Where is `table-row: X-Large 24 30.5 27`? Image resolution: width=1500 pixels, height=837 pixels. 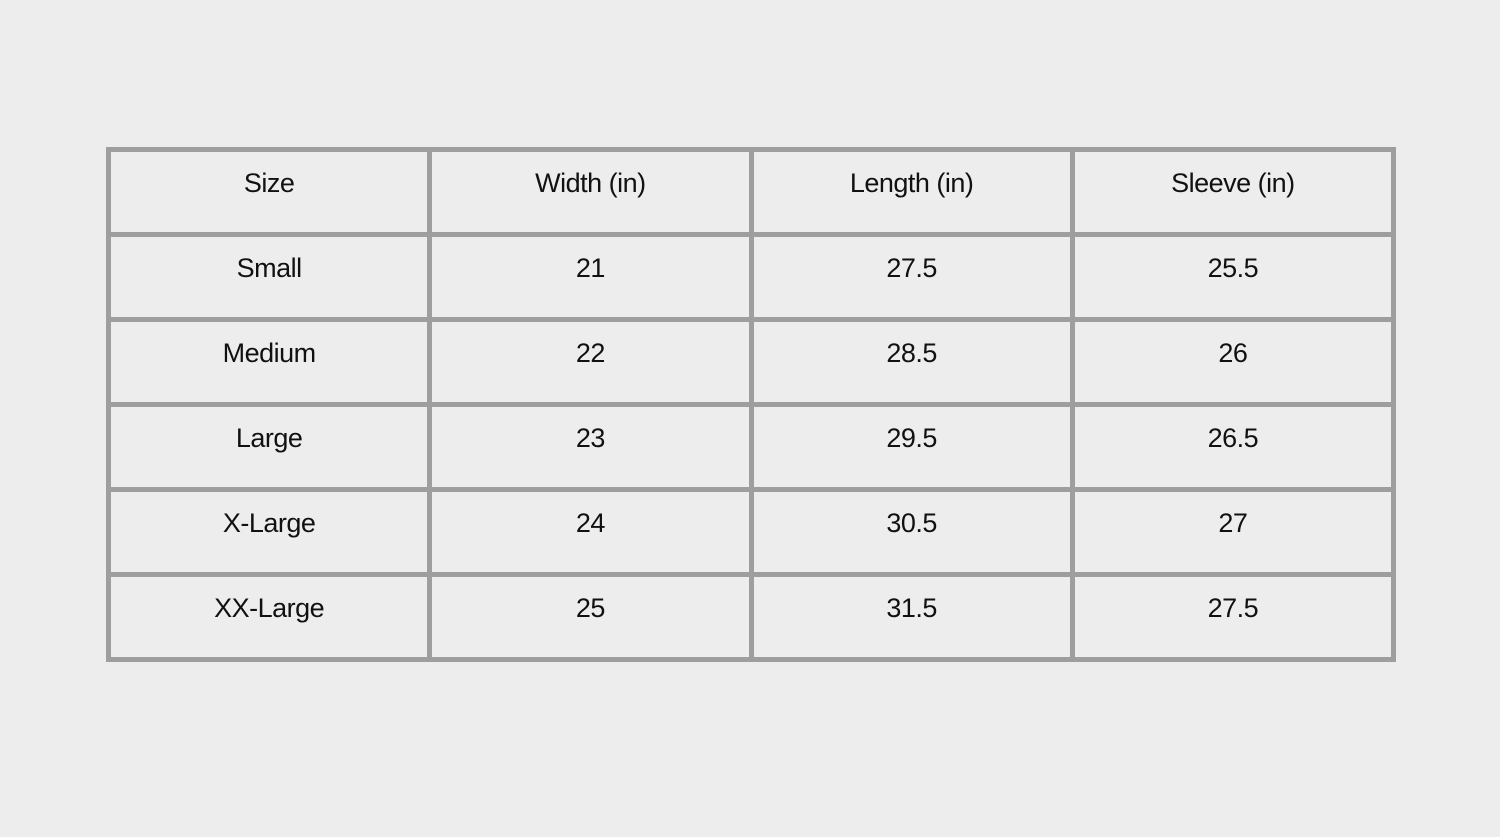 table-row: X-Large 24 30.5 27 is located at coordinates (751, 532).